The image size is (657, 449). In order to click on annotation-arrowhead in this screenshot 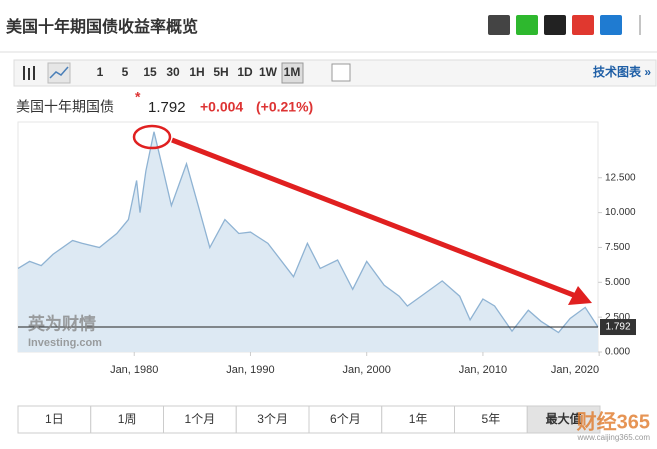, I will do `click(580, 295)`.